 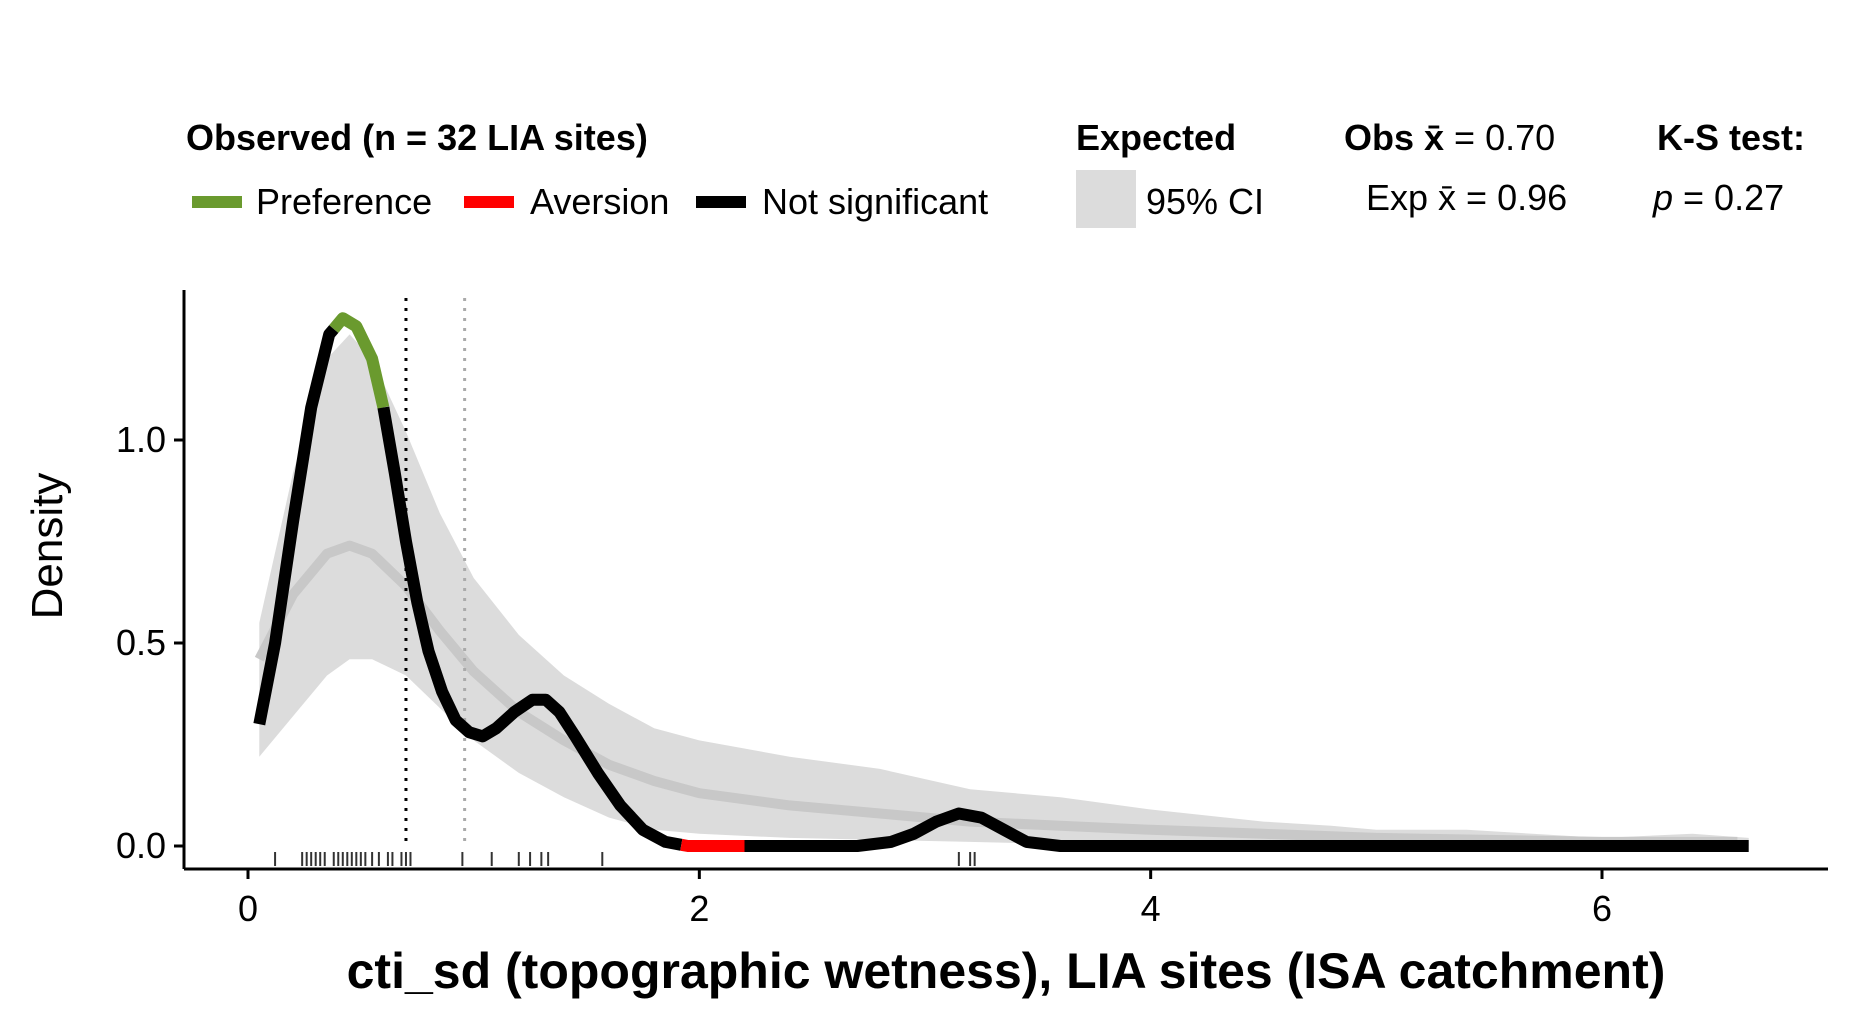 I want to click on not-significant-legend-label: Not significant, so click(x=875, y=201).